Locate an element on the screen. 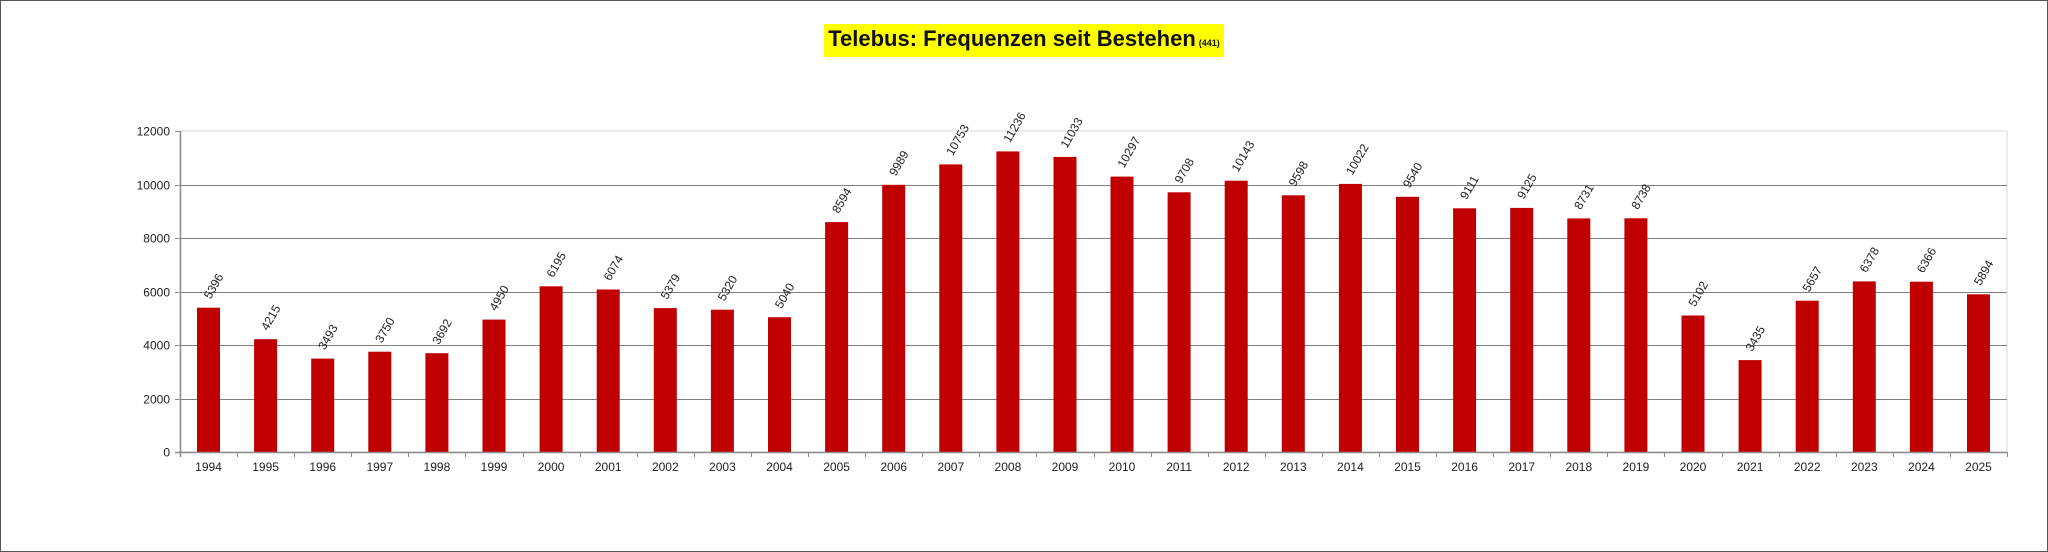 Image resolution: width=2048 pixels, height=552 pixels. bar-2018 is located at coordinates (1579, 335).